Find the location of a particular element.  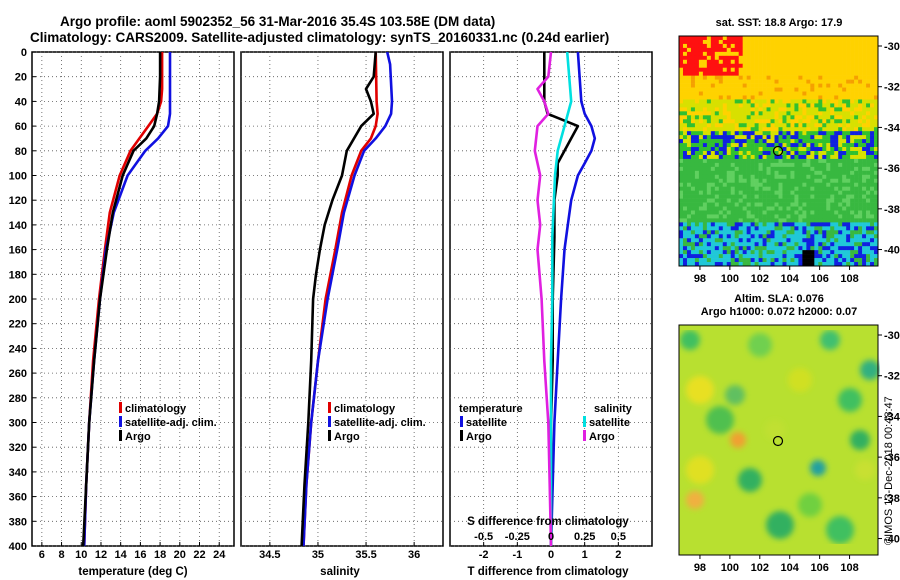

depth-tick-label: 140 is located at coordinates (18, 226).